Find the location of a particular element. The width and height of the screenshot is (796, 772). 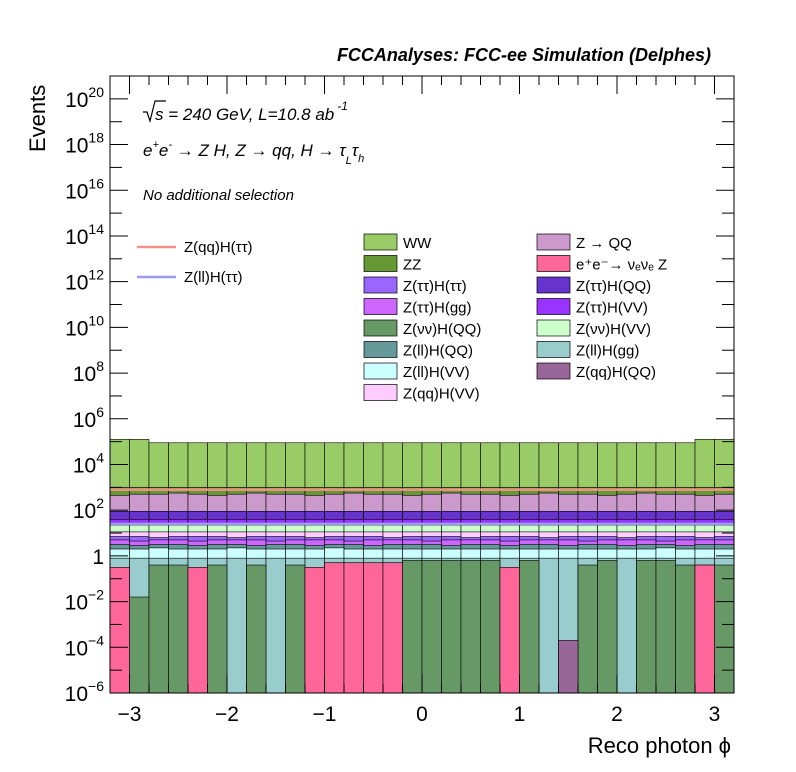

y-tick-label: 10⁻⁴ is located at coordinates (85, 646).